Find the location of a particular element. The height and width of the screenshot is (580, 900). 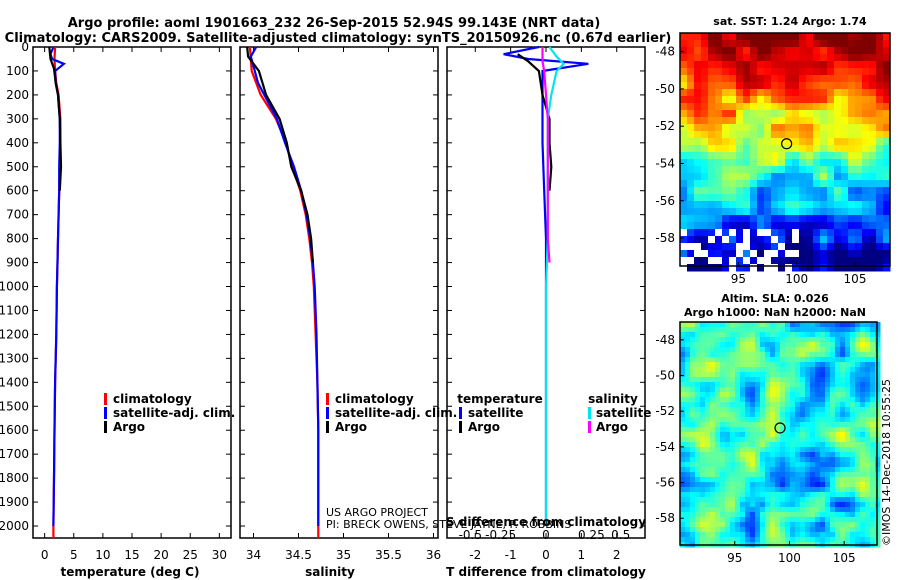

depth-tick-label: 300 is located at coordinates (17, 119).